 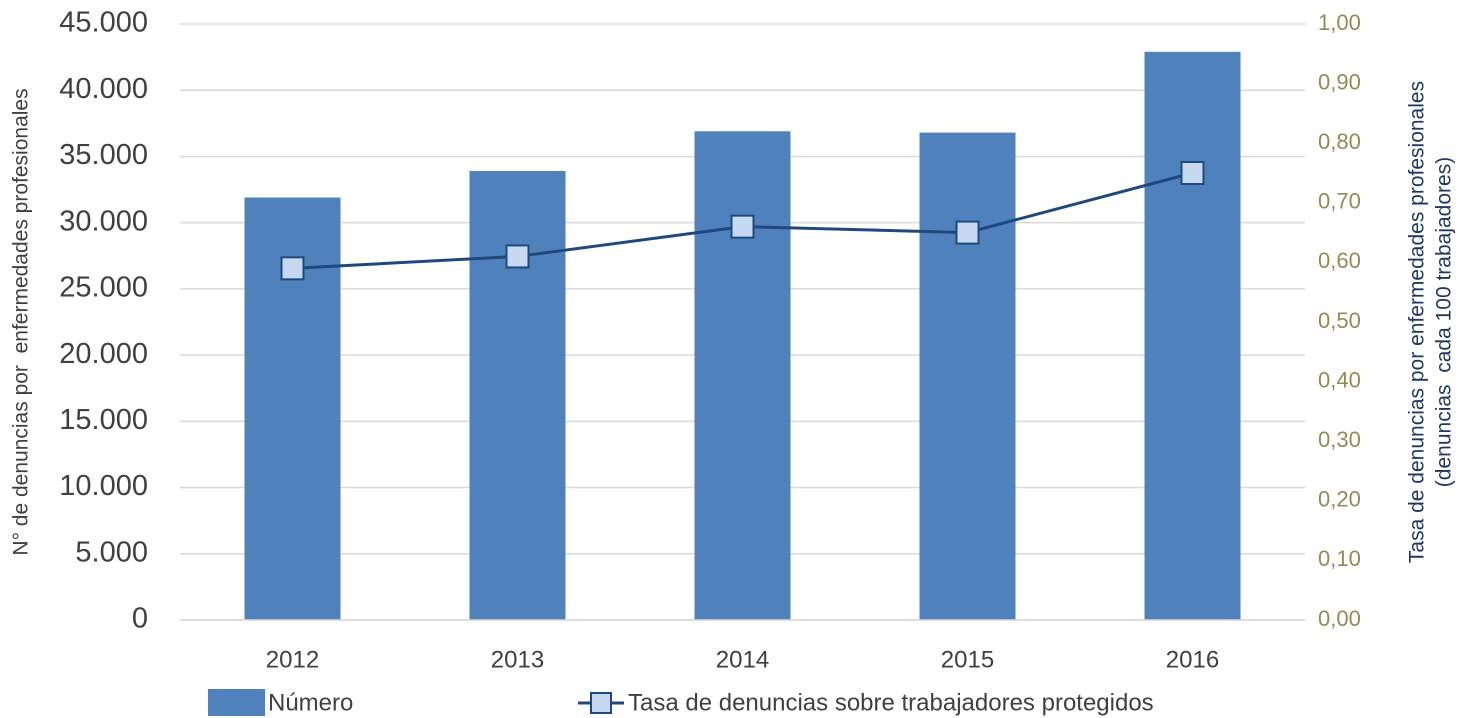 What do you see at coordinates (1339, 618) in the screenshot?
I see `y2-tick-label: 0,00` at bounding box center [1339, 618].